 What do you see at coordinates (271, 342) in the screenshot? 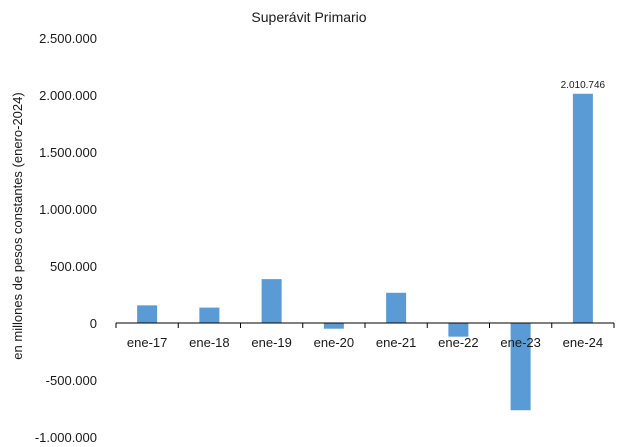
I see `x-tick-label: ene-19` at bounding box center [271, 342].